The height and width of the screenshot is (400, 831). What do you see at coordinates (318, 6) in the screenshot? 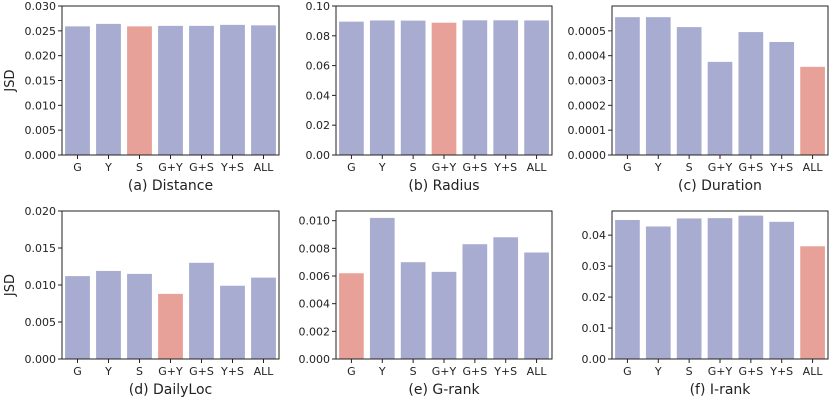
I see `y-tick-label: 0.10` at bounding box center [318, 6].